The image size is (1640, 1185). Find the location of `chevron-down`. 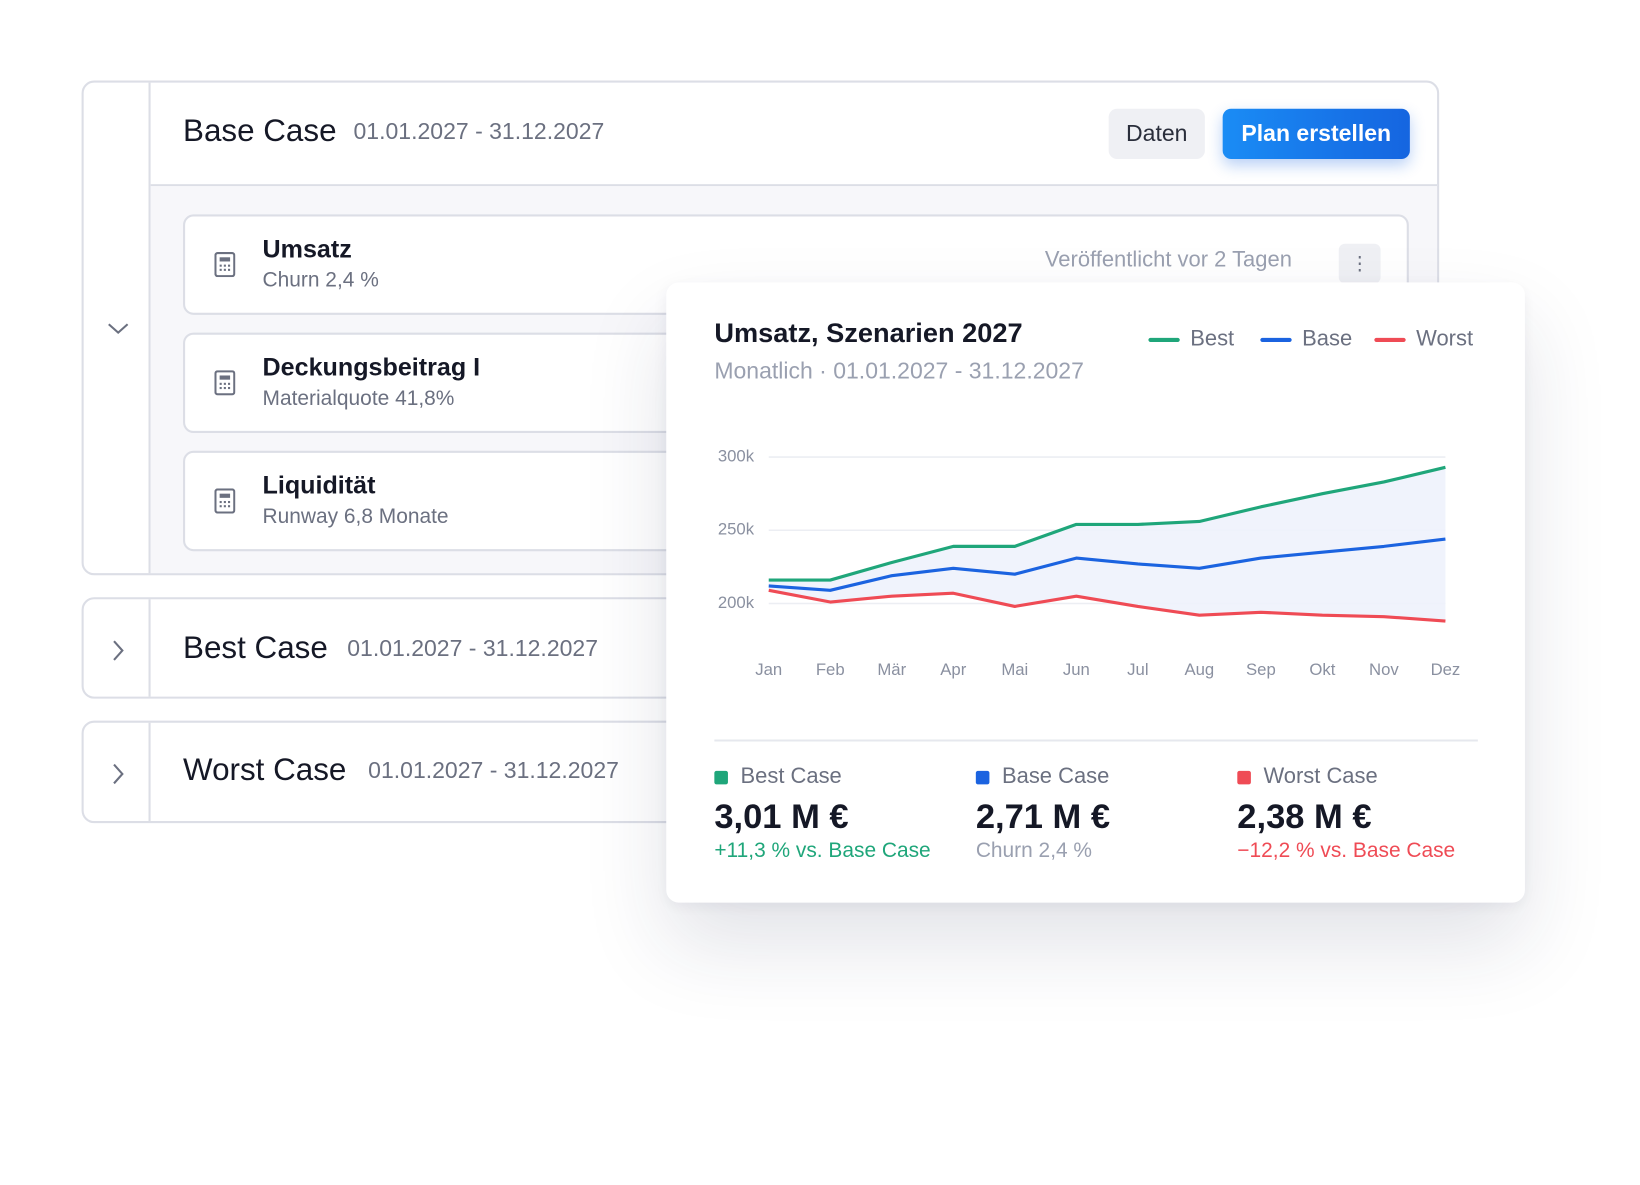

chevron-down is located at coordinates (118, 328).